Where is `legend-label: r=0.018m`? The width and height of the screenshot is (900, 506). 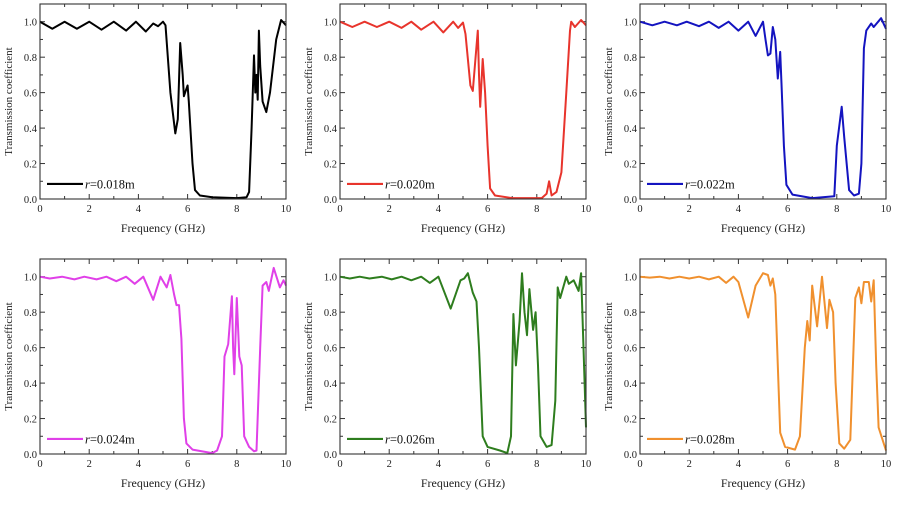
legend-label: r=0.018m is located at coordinates (110, 184).